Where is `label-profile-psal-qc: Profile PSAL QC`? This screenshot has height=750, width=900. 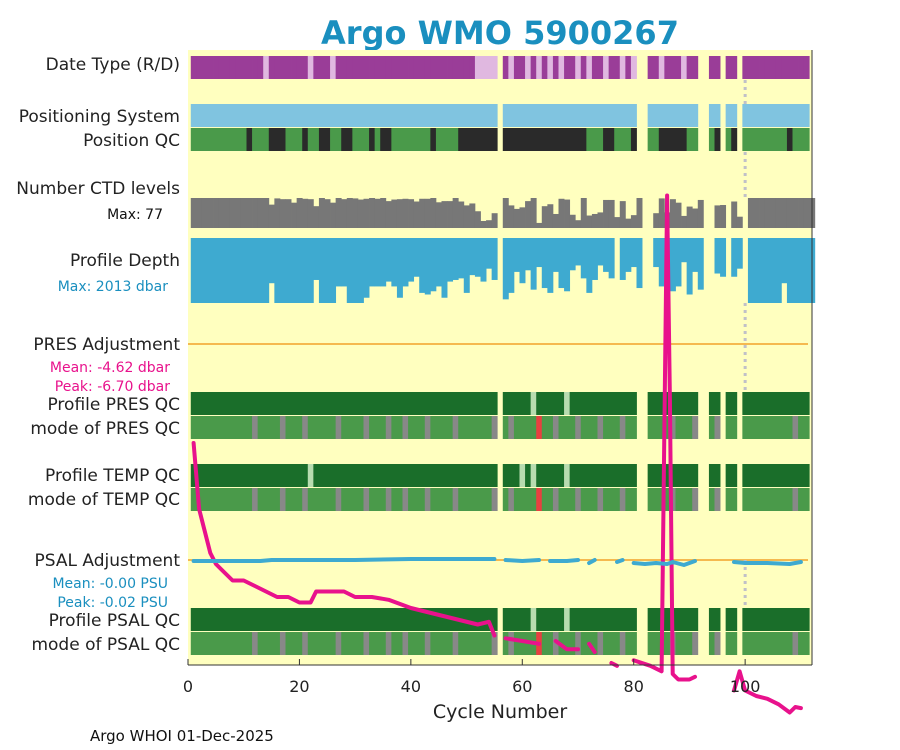
label-profile-psal-qc: Profile PSAL QC is located at coordinates (114, 621).